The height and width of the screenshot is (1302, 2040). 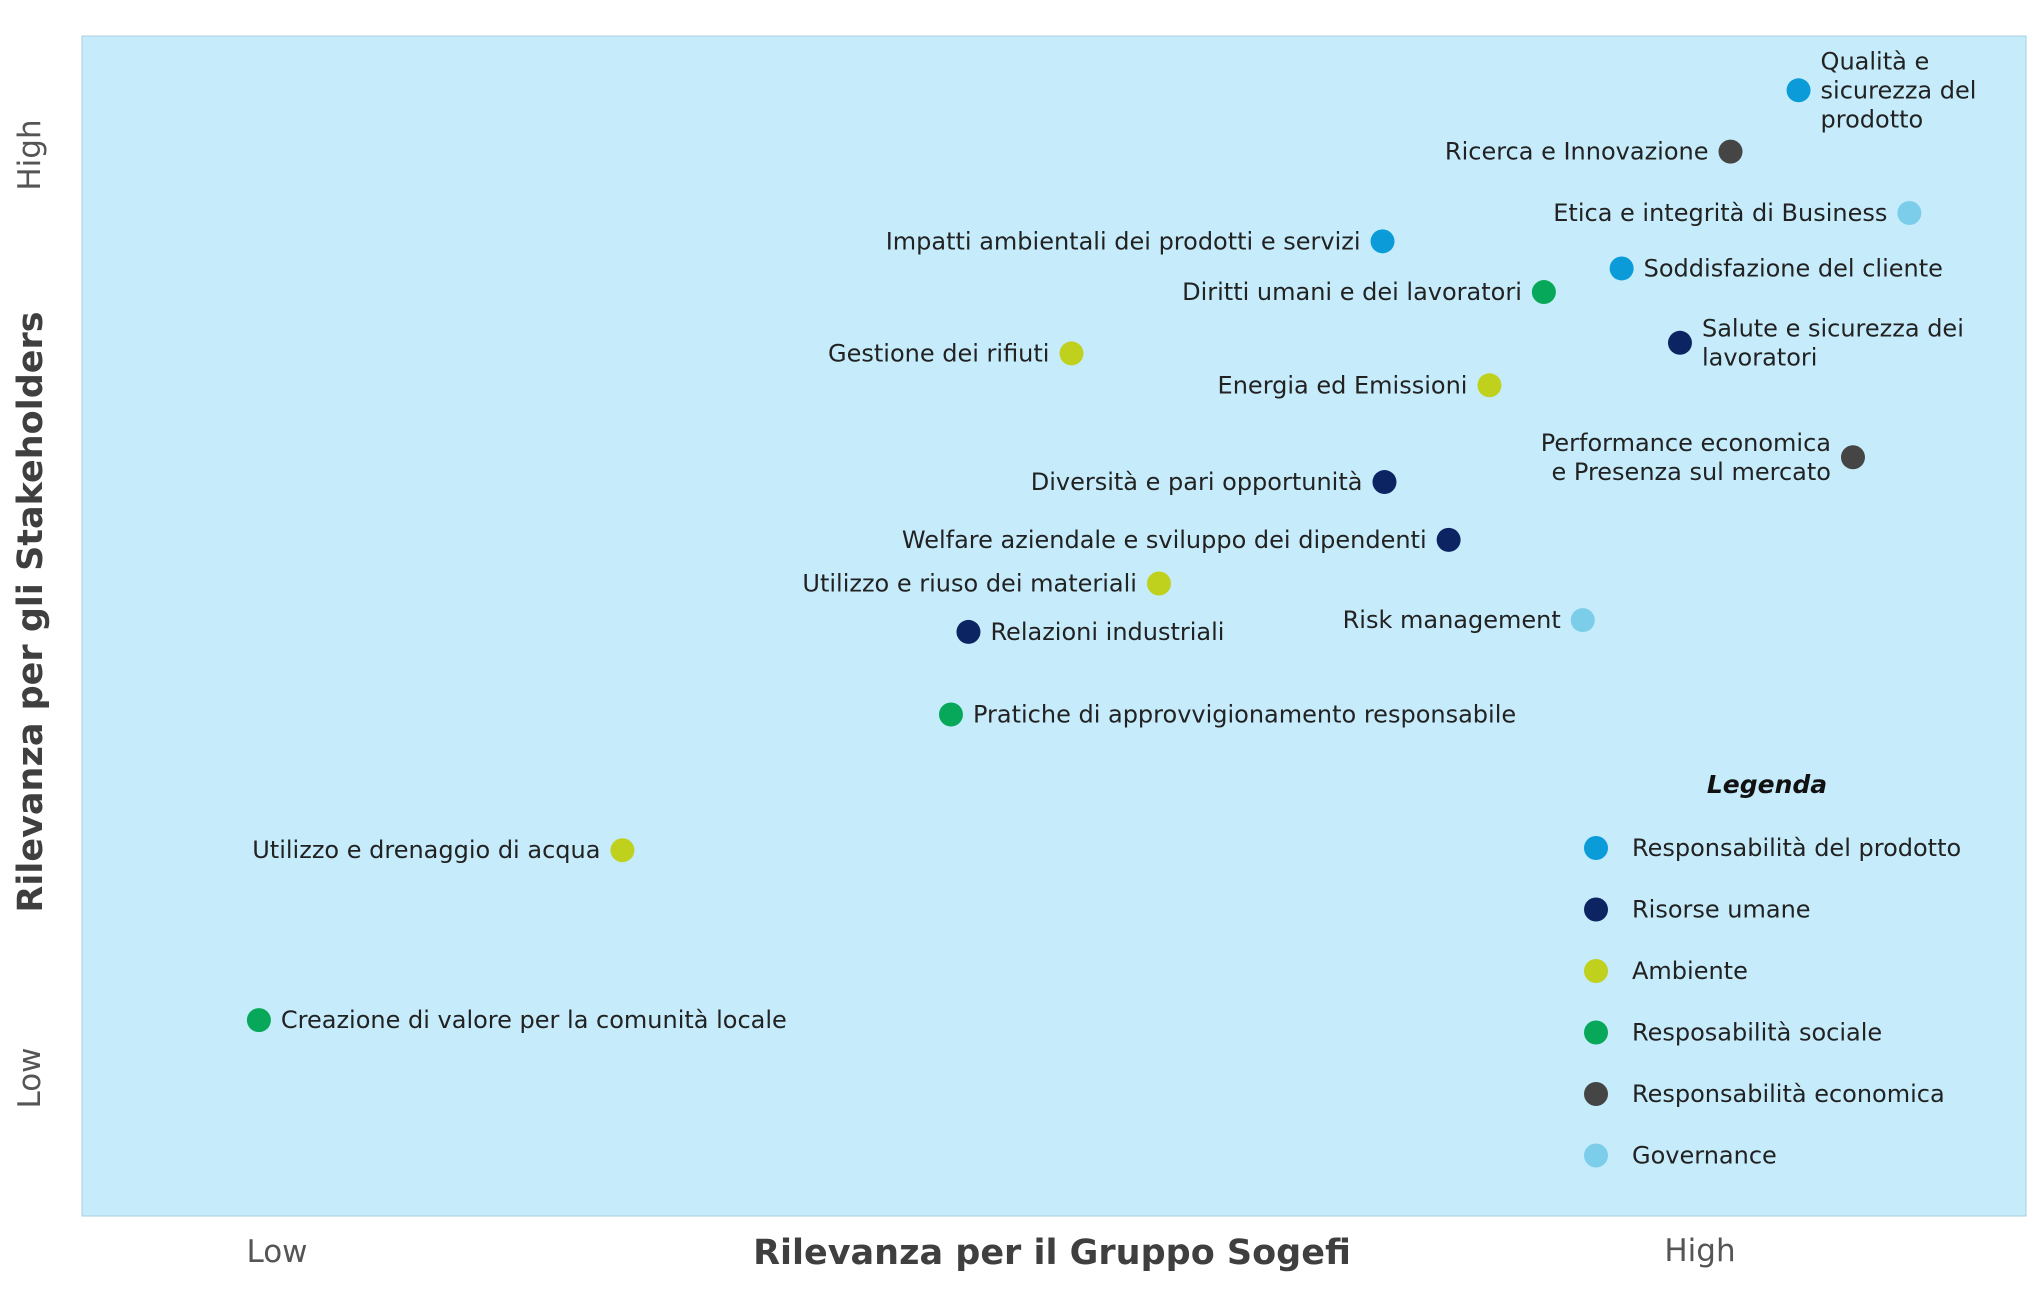 I want to click on data-point-group: Utilizzo e riuso dei materiali, so click(x=986, y=584).